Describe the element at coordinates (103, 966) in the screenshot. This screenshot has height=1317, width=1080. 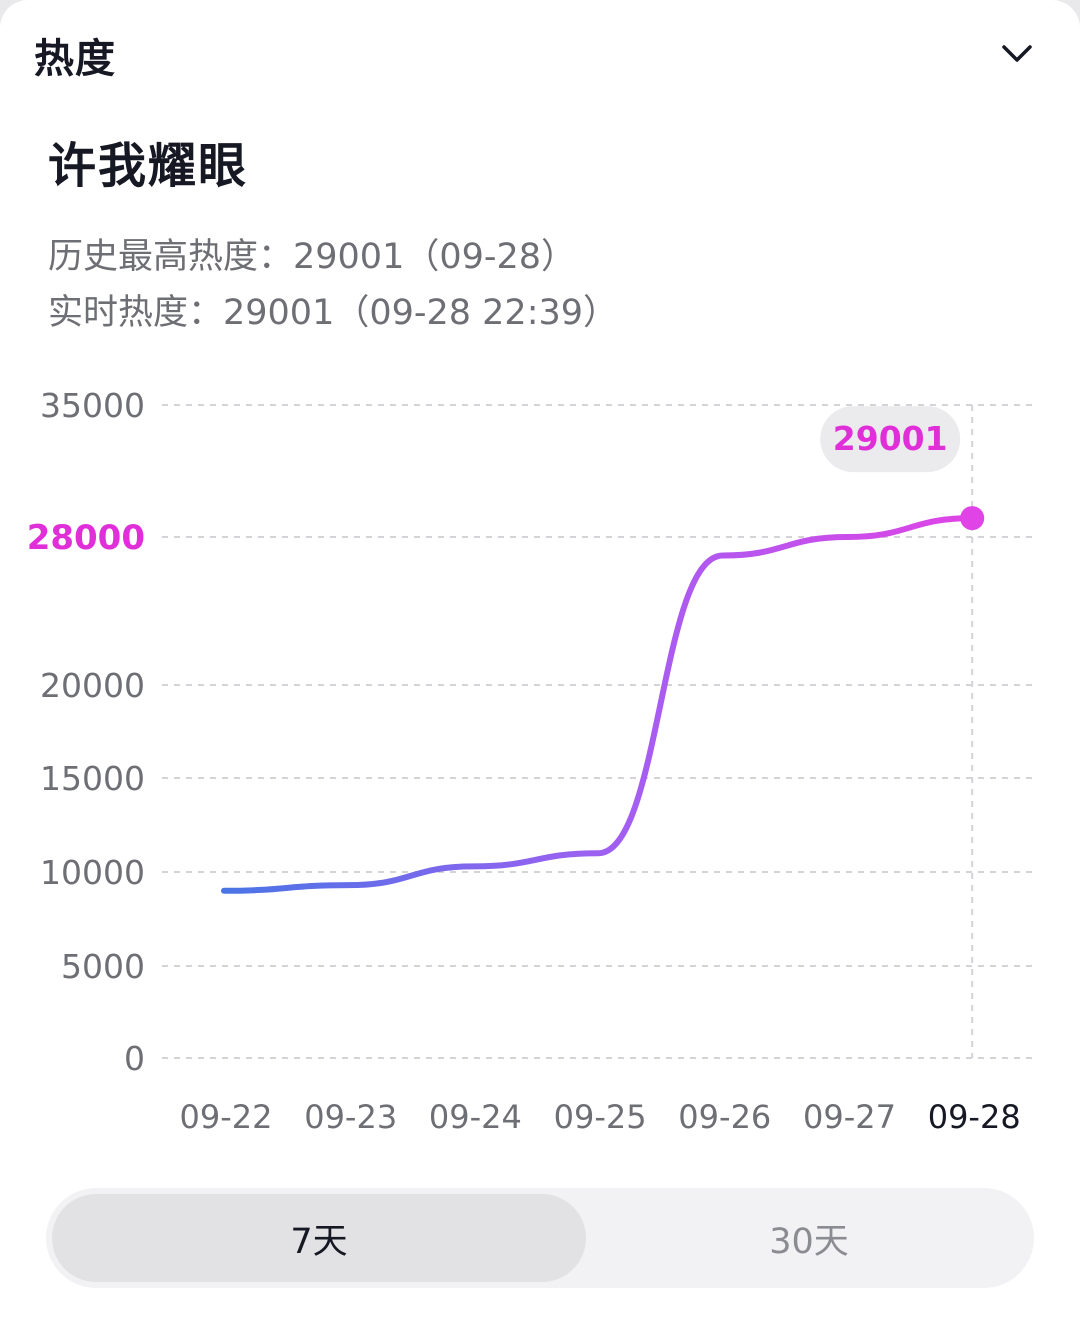
I see `y-tick-label: 5000` at that location.